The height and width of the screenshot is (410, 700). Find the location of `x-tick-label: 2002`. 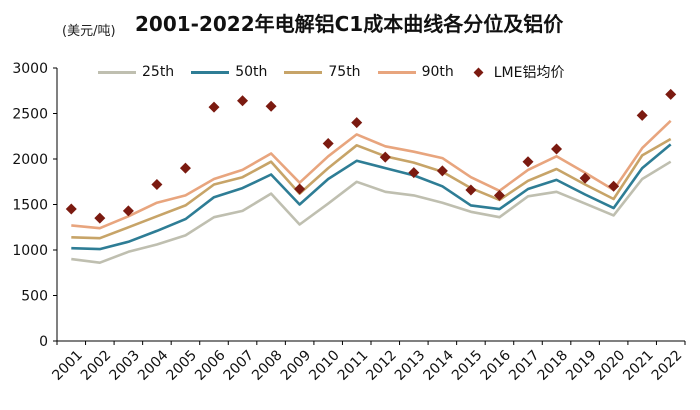

x-tick-label: 2002 is located at coordinates (96, 365).